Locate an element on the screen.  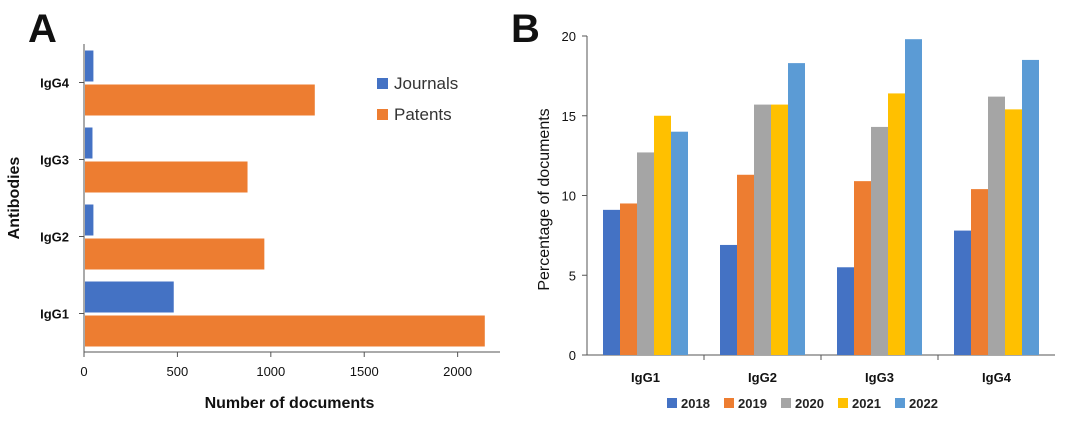
legend-label-2021: 2021 is located at coordinates (866, 403).